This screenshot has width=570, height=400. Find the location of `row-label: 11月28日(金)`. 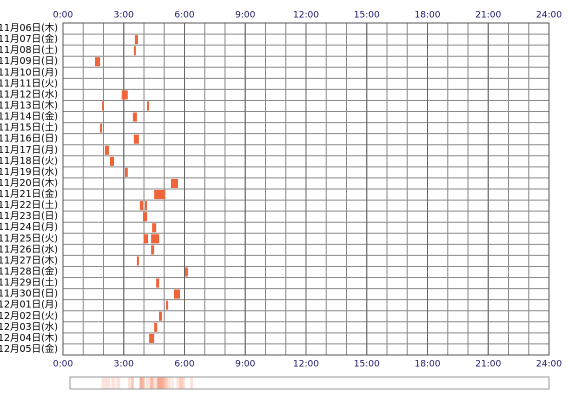

row-label: 11月28日(金) is located at coordinates (29, 272).